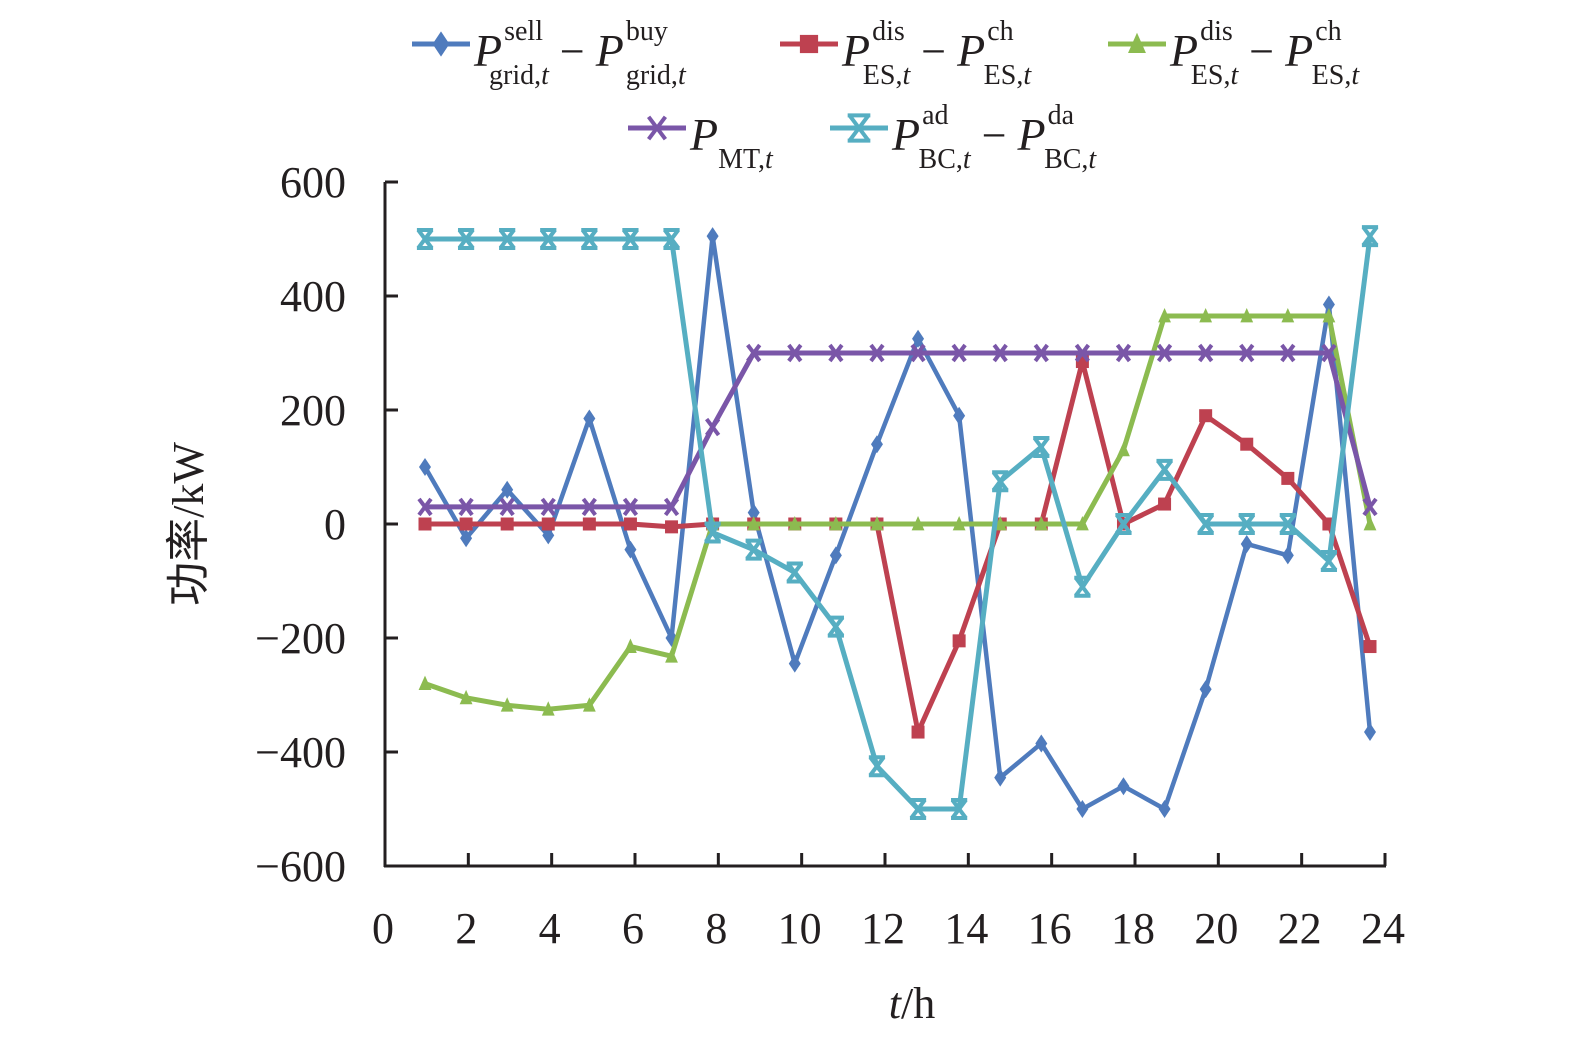  I want to click on x-tick-label: 6, so click(633, 928).